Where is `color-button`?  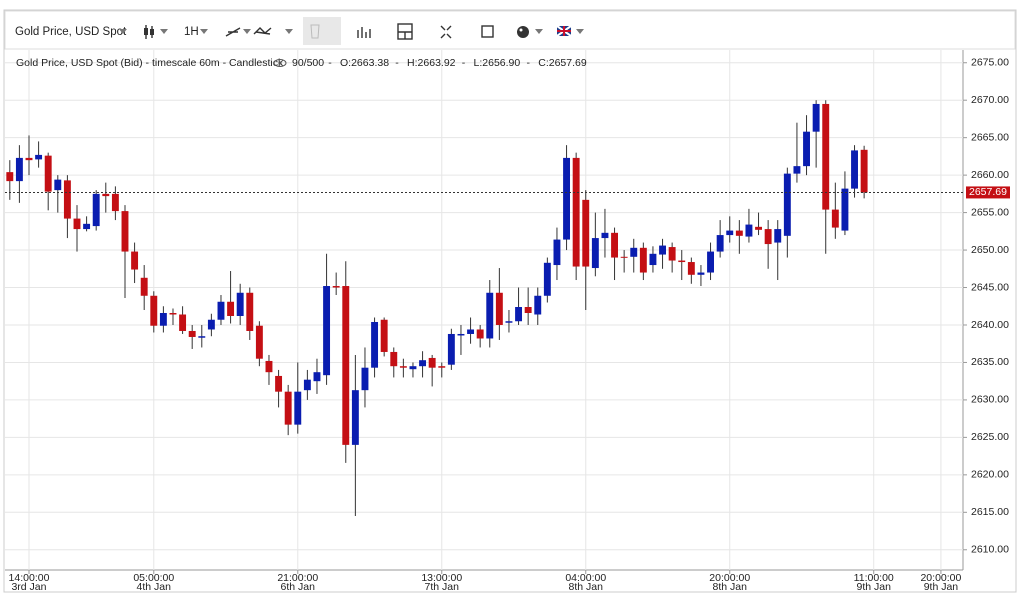 color-button is located at coordinates (530, 32).